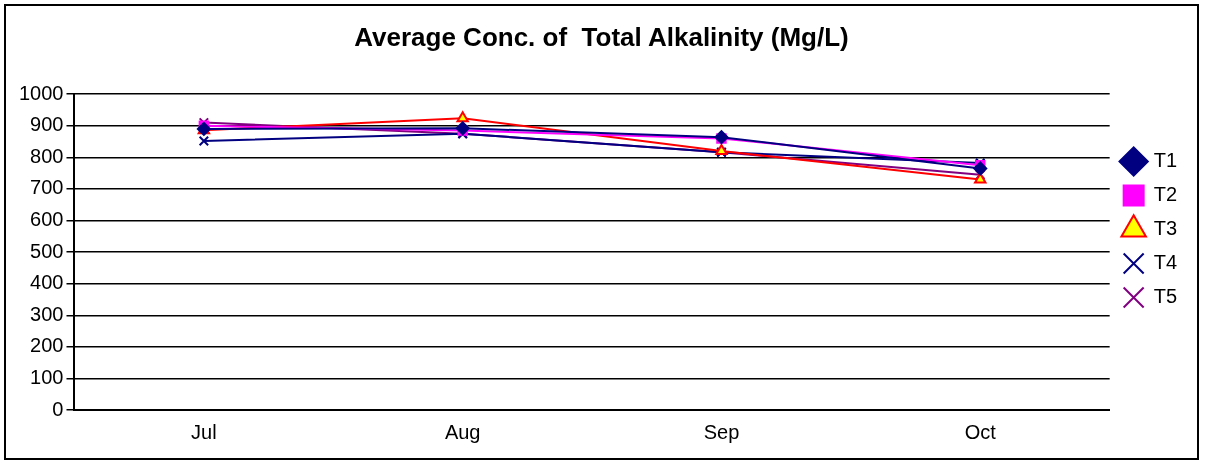 The height and width of the screenshot is (466, 1205). I want to click on x-tick-label: Aug, so click(462, 431).